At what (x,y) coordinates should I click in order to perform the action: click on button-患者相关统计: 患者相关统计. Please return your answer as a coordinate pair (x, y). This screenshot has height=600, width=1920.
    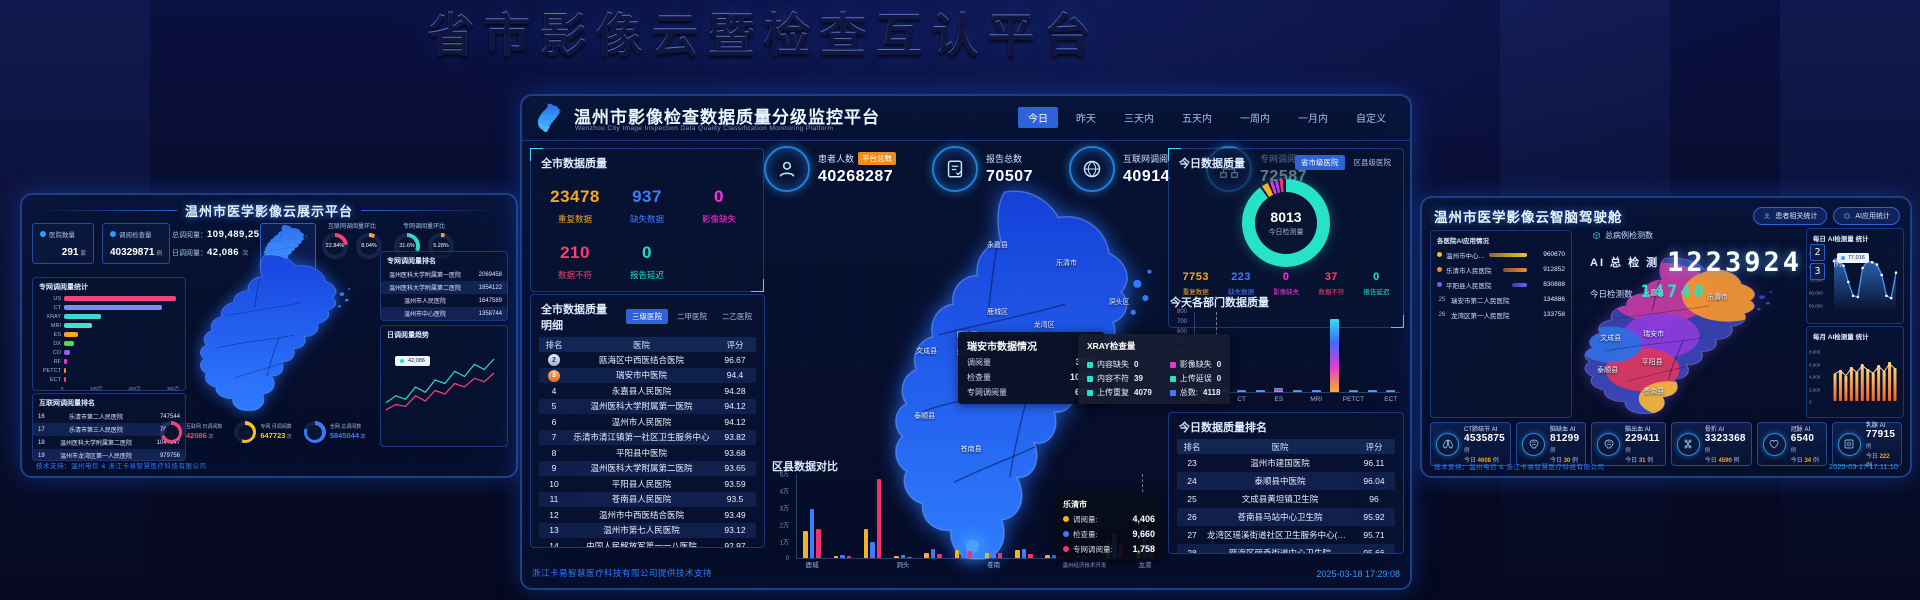
    Looking at the image, I should click on (1790, 216).